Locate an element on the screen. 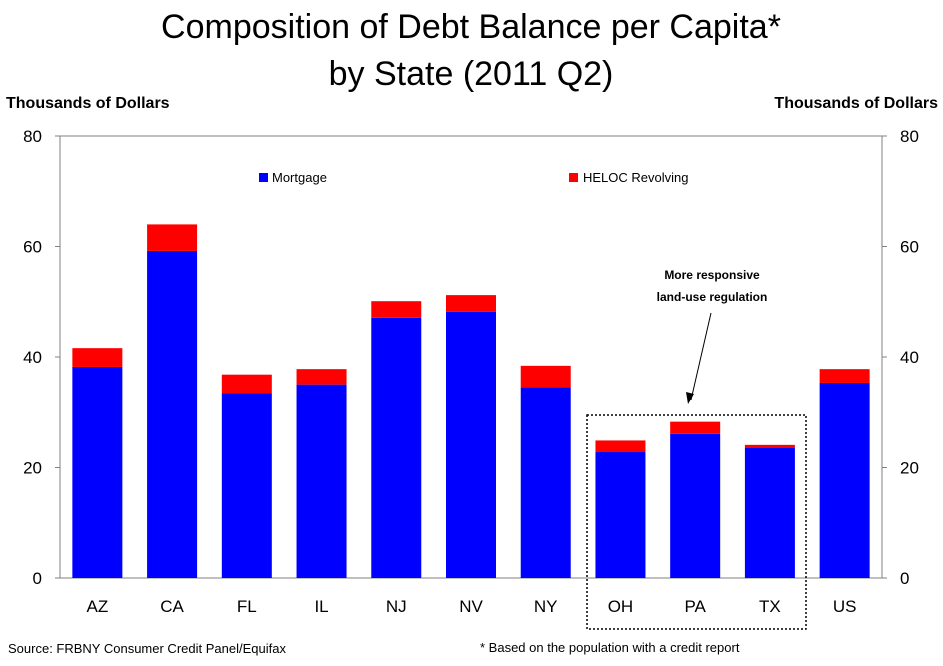  x-tick-label-ny: NY is located at coordinates (546, 606).